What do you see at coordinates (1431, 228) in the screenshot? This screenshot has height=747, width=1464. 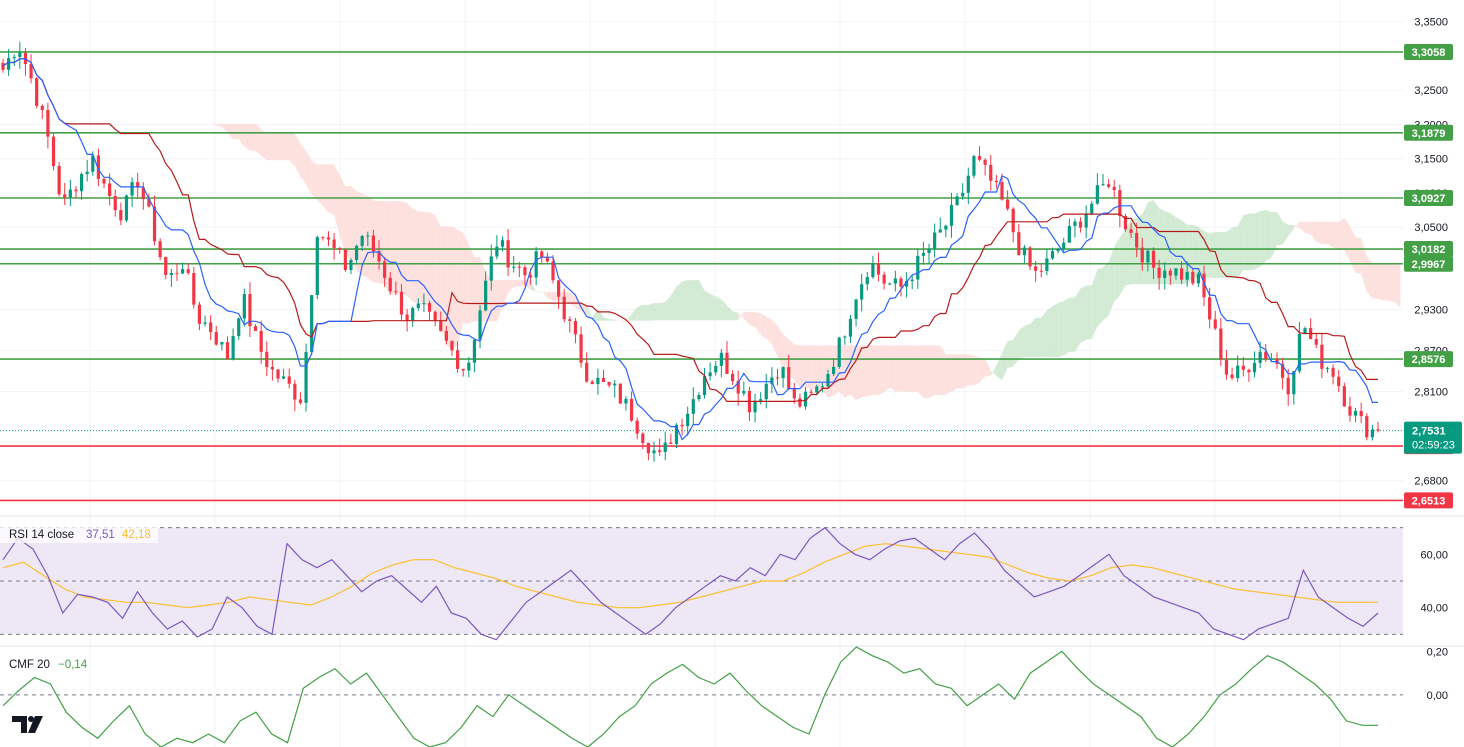 I see `price-tick-label: 3,0500` at bounding box center [1431, 228].